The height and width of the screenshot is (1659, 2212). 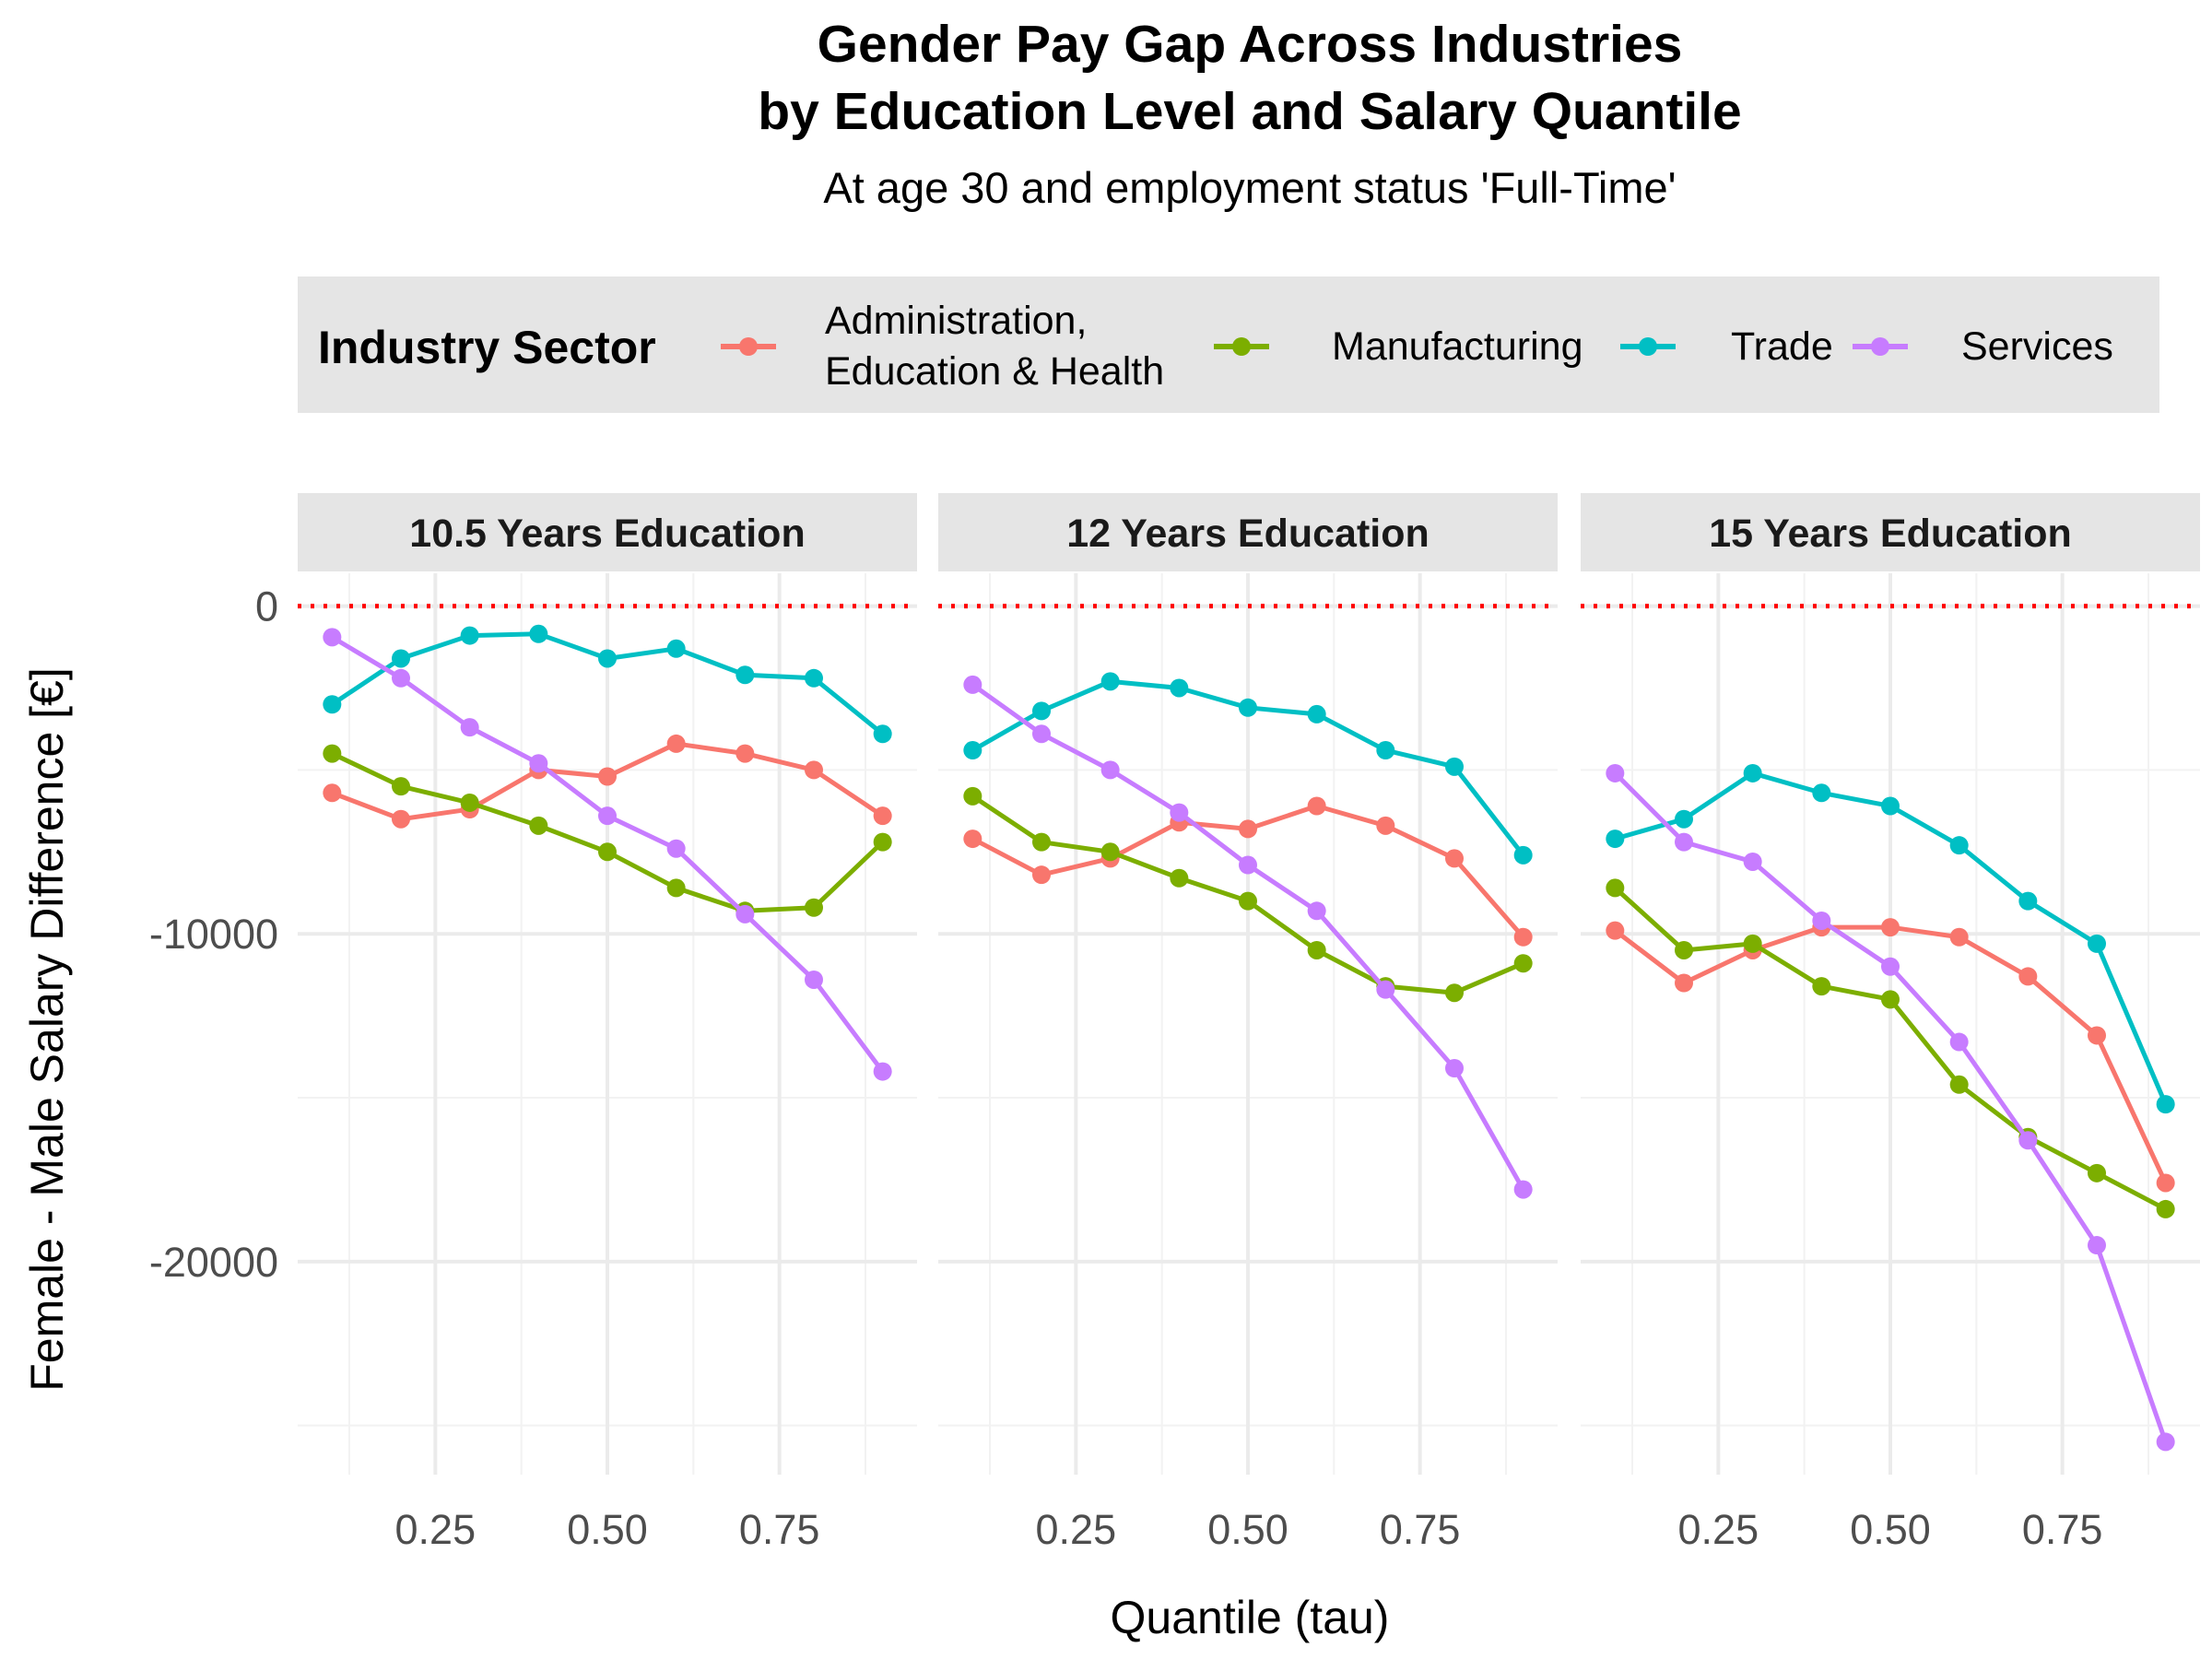 What do you see at coordinates (1250, 1617) in the screenshot?
I see `x-axis-title: Quantile (tau)` at bounding box center [1250, 1617].